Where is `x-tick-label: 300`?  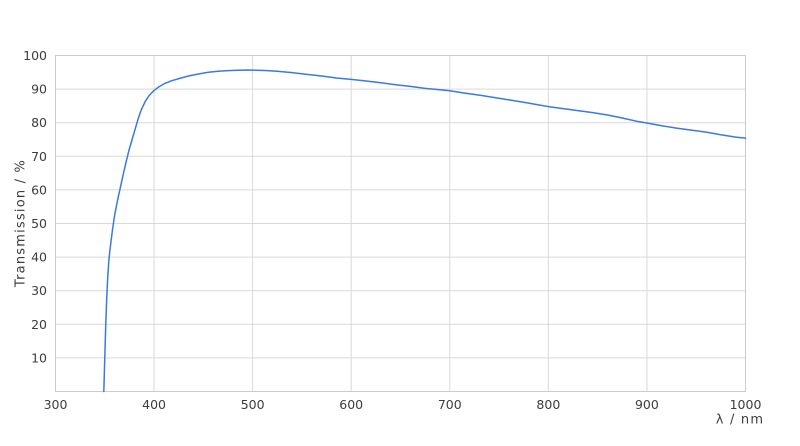
x-tick-label: 300 is located at coordinates (56, 404).